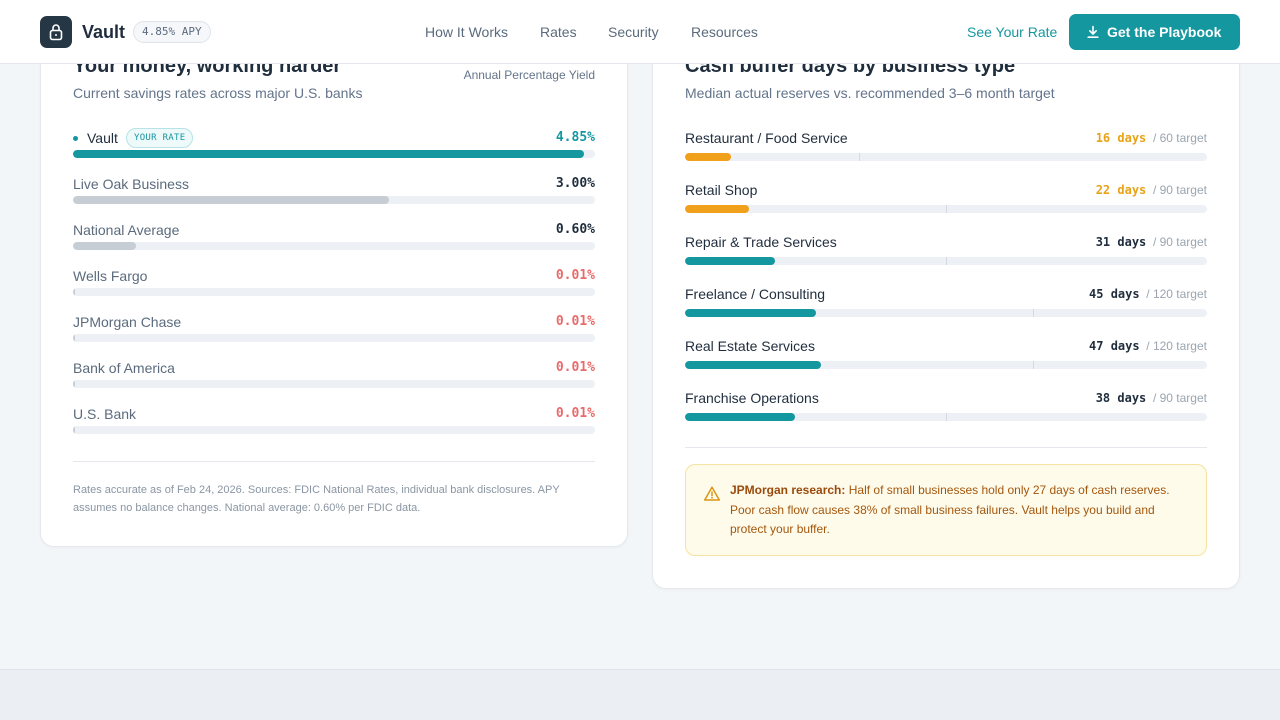 This screenshot has height=720, width=1280. I want to click on see-your-rate-link: See Your Rate, so click(1012, 32).